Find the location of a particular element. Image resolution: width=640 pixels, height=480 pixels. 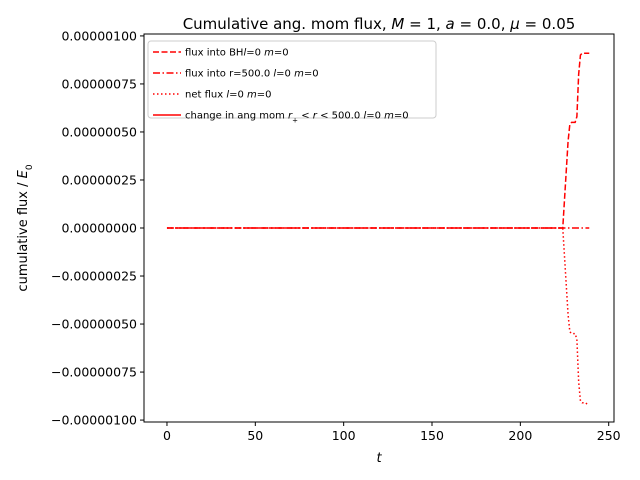

y-tick-label: 0.00000050 is located at coordinates (99, 131).